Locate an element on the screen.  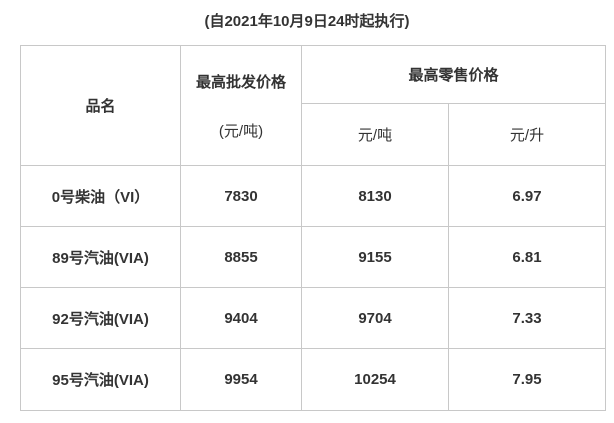
price-cell: 10254 is located at coordinates (375, 379).